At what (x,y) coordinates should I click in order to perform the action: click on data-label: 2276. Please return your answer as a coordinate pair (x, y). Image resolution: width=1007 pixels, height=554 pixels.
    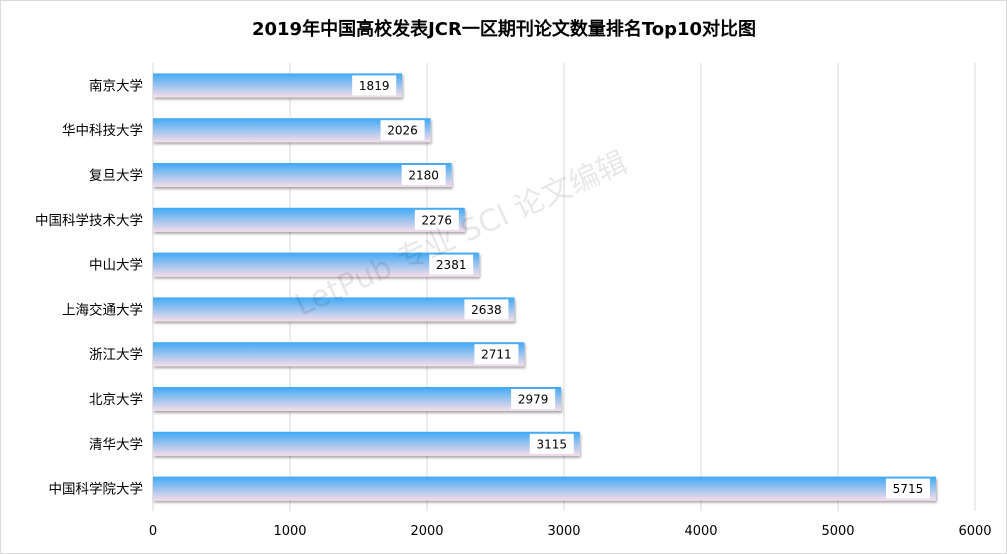
    Looking at the image, I should click on (437, 220).